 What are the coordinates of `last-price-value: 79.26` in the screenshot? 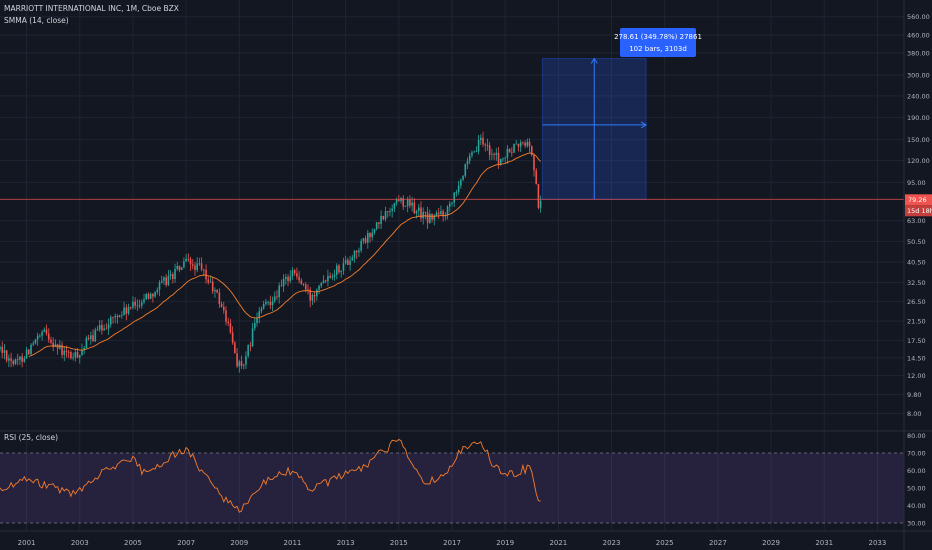 It's located at (917, 200).